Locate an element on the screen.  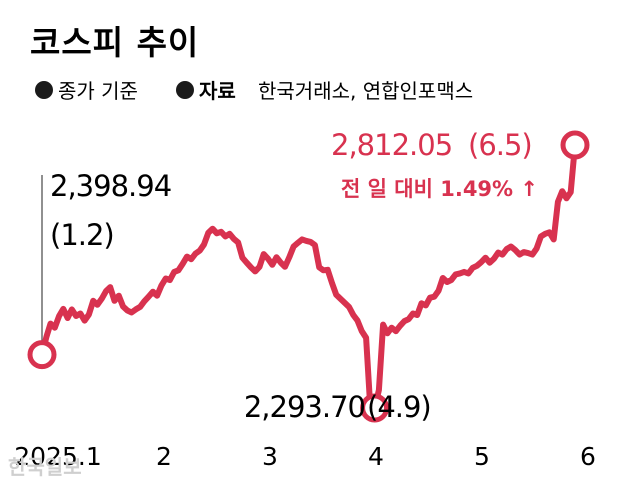
x-tick-label: 4 is located at coordinates (376, 456).